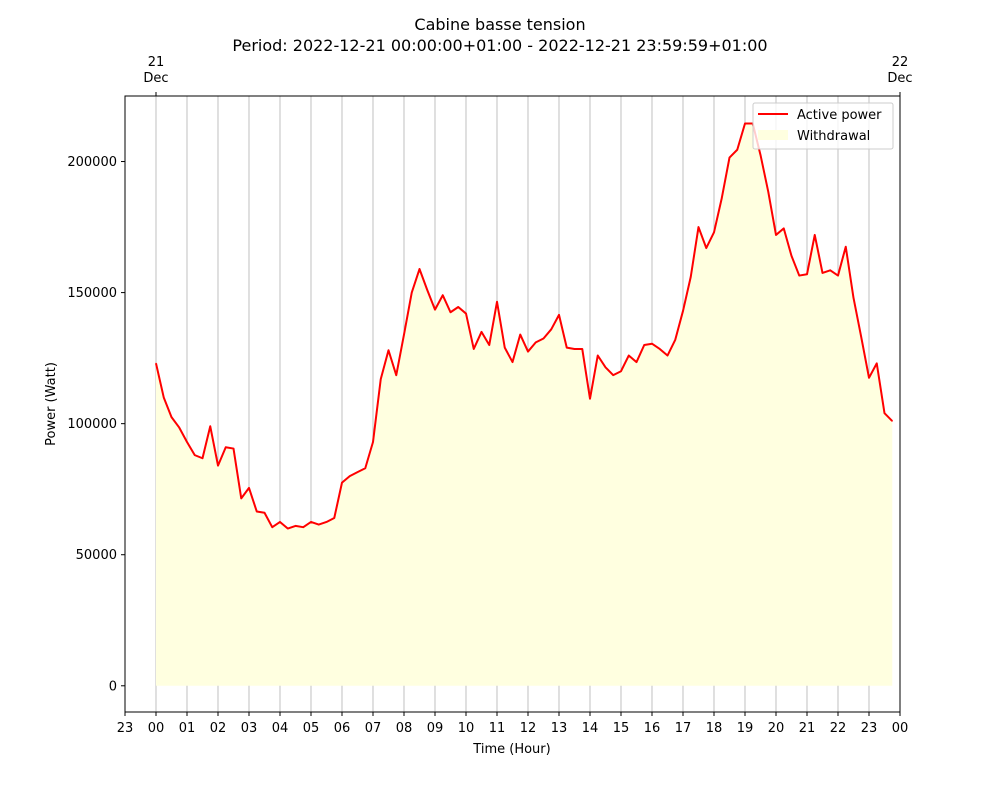 This screenshot has width=1000, height=800. Describe the element at coordinates (900, 62) in the screenshot. I see `top-tick-day: 22` at that location.